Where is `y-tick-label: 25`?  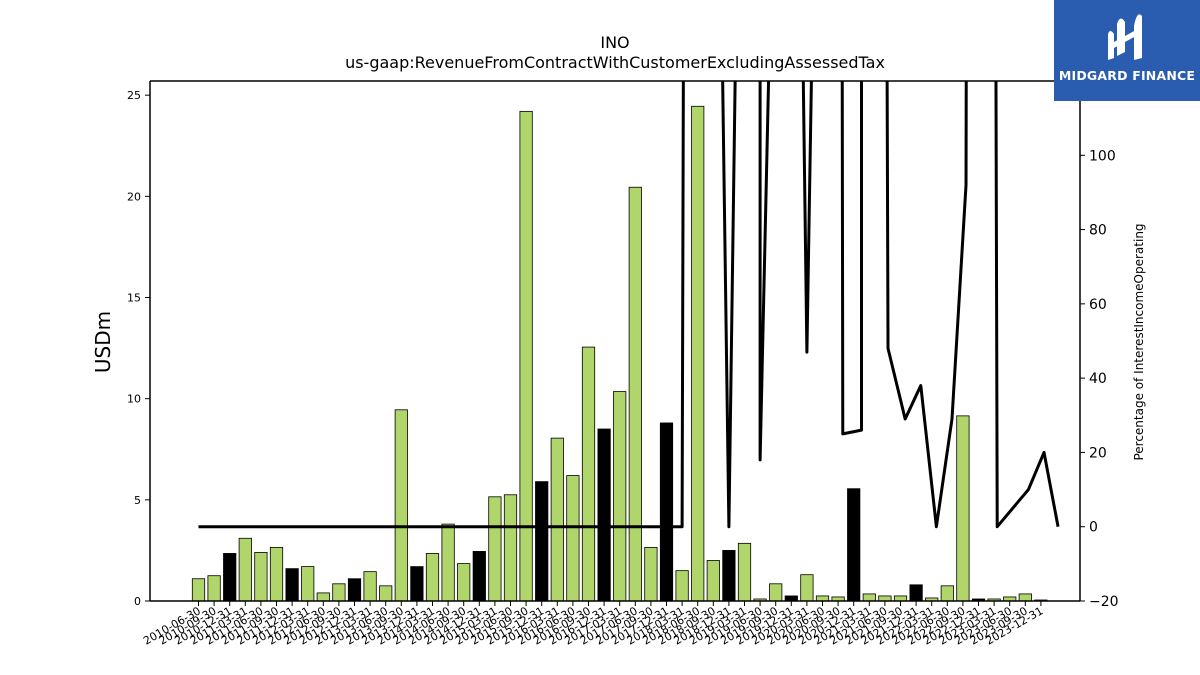 y-tick-label: 25 is located at coordinates (134, 95).